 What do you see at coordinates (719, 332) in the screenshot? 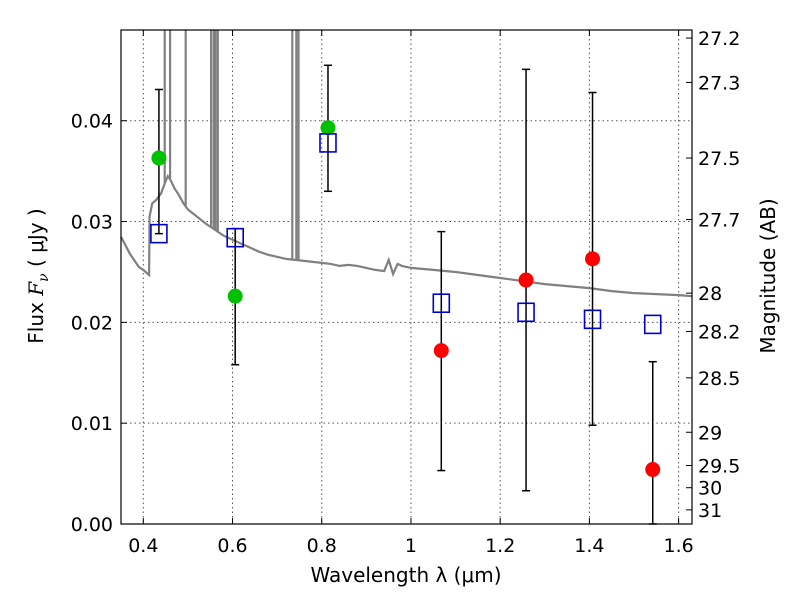
I see `y2-tick-label: 28.2` at bounding box center [719, 332].